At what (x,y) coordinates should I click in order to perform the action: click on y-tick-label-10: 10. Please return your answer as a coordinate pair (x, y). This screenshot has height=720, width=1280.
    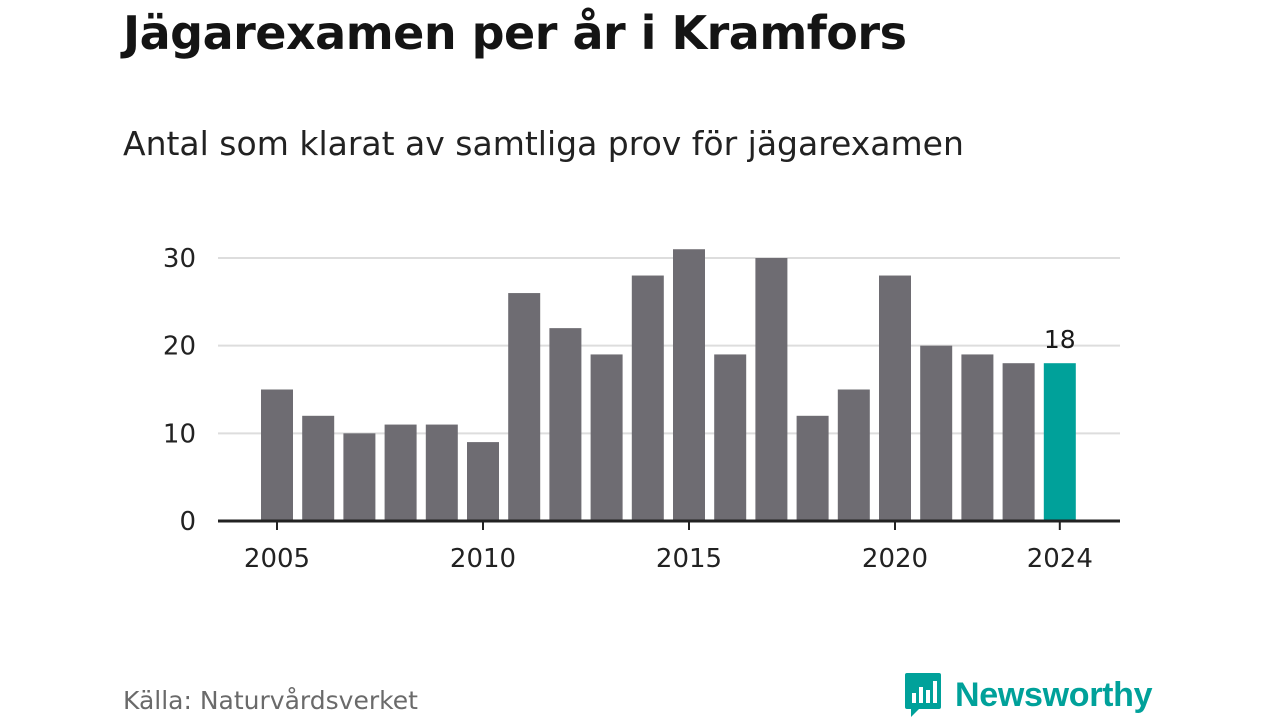
    Looking at the image, I should click on (179, 434).